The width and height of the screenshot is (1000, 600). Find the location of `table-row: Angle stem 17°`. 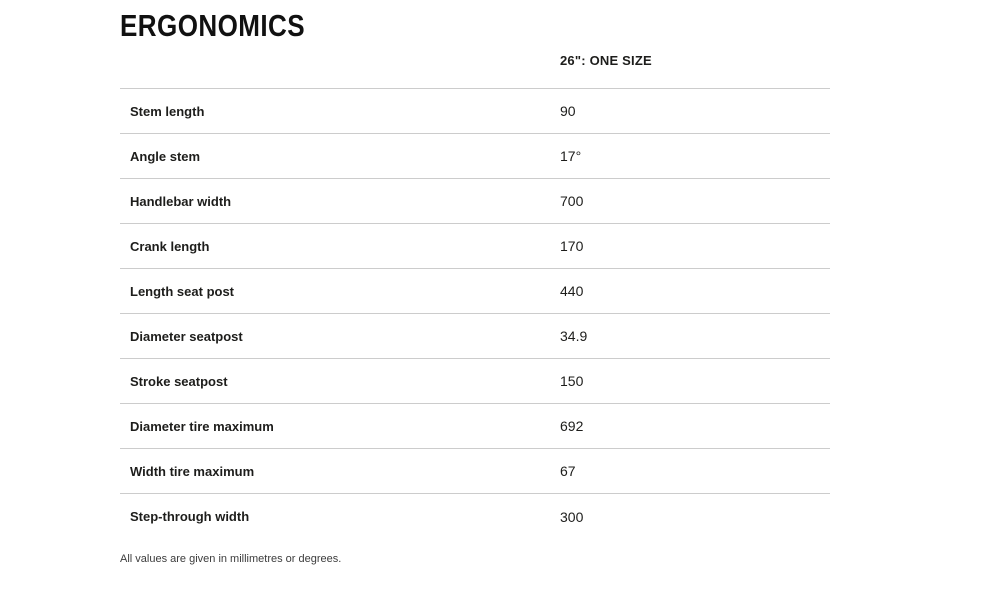

table-row: Angle stem 17° is located at coordinates (475, 156).